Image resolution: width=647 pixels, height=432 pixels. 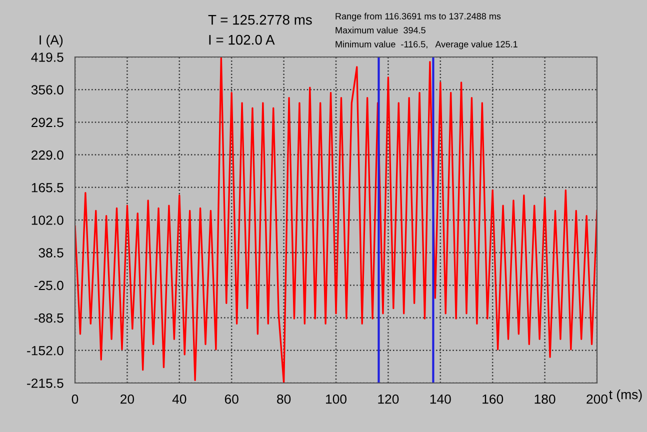 What do you see at coordinates (440, 399) in the screenshot?
I see `x-tick-label: 140` at bounding box center [440, 399].